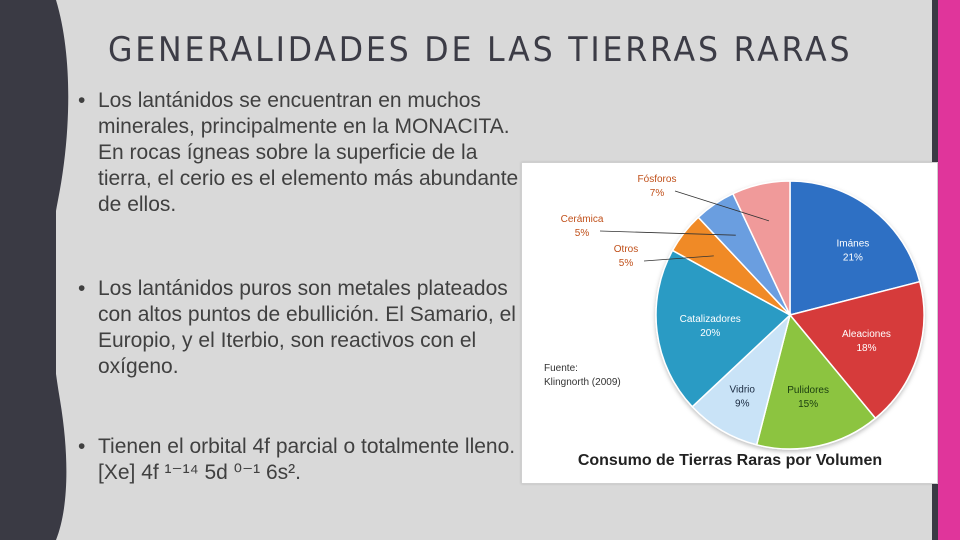 This screenshot has height=540, width=960. What do you see at coordinates (743, 390) in the screenshot?
I see `slice-name-label: Vidrio` at bounding box center [743, 390].